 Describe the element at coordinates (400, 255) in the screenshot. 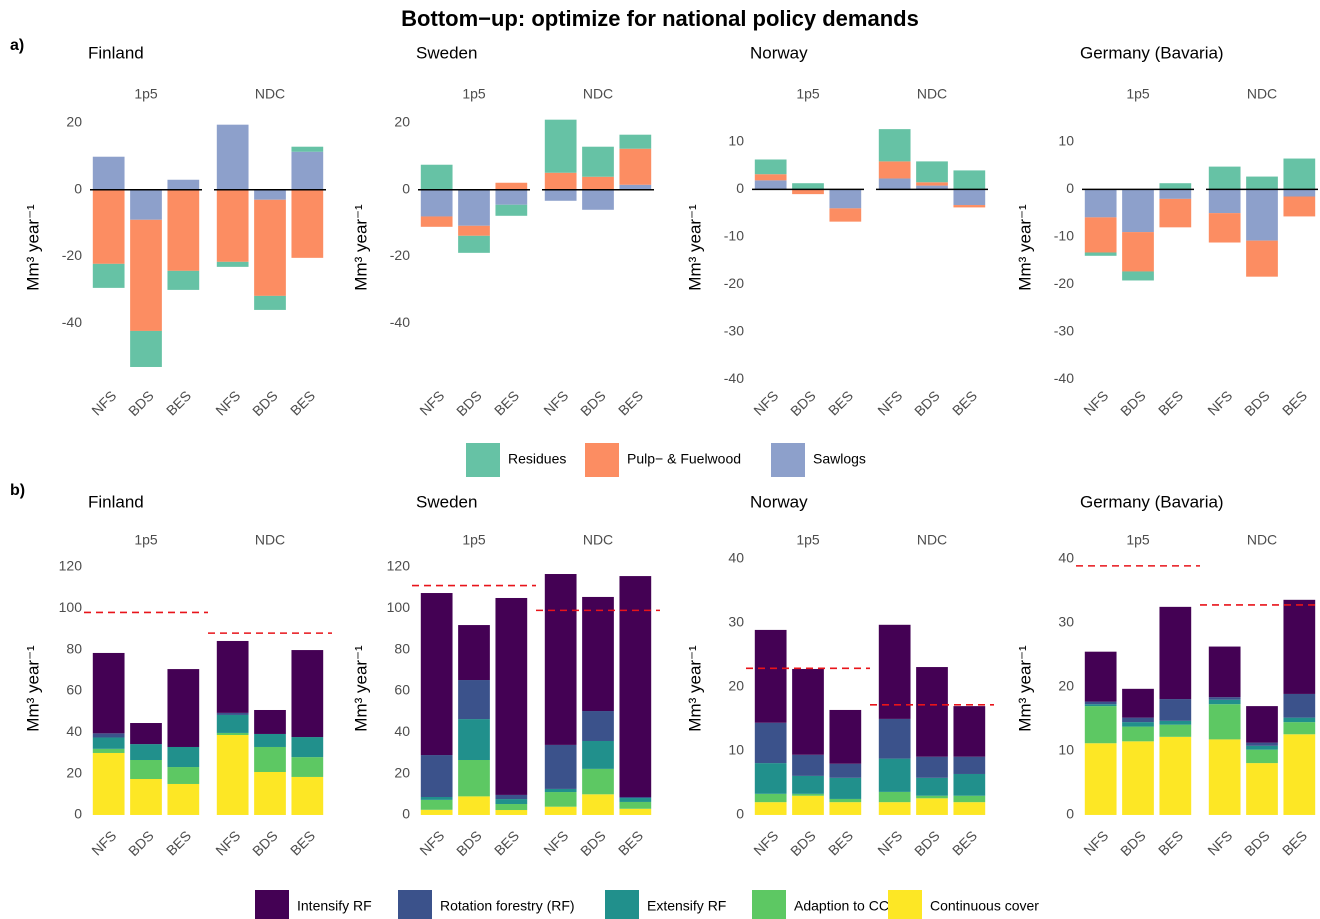

I see `y-tick-label: -20` at that location.